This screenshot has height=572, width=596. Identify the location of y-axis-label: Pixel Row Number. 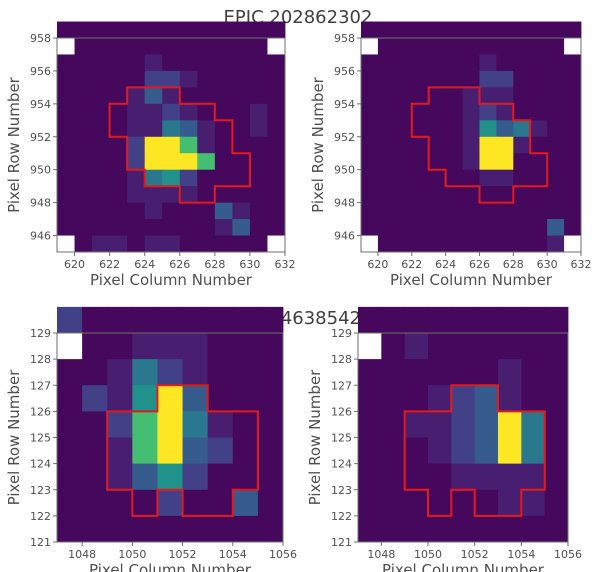
(318, 144).